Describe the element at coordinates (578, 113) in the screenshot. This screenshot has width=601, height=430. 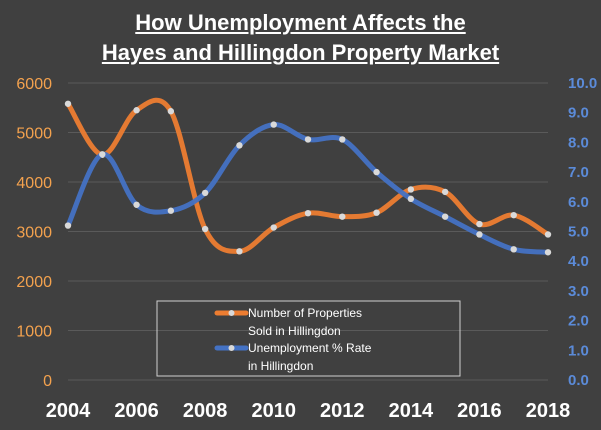
I see `right-tick-label: 9.0` at that location.